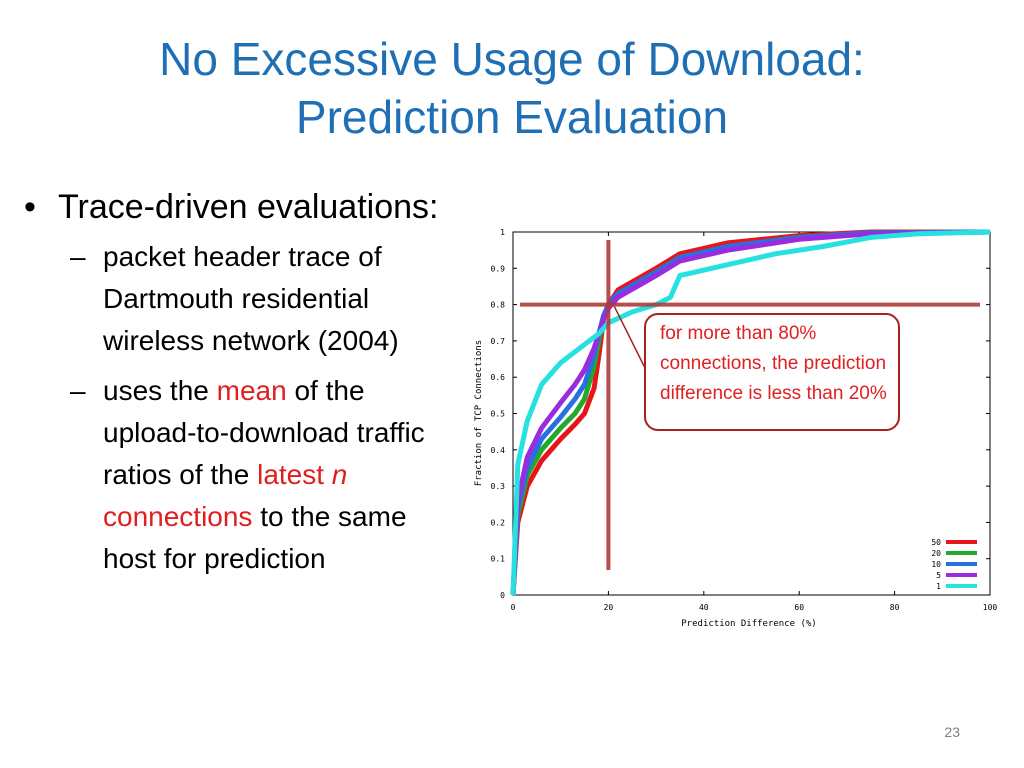 This screenshot has height=768, width=1024. Describe the element at coordinates (502, 595) in the screenshot. I see `y-tick-label: 0` at that location.